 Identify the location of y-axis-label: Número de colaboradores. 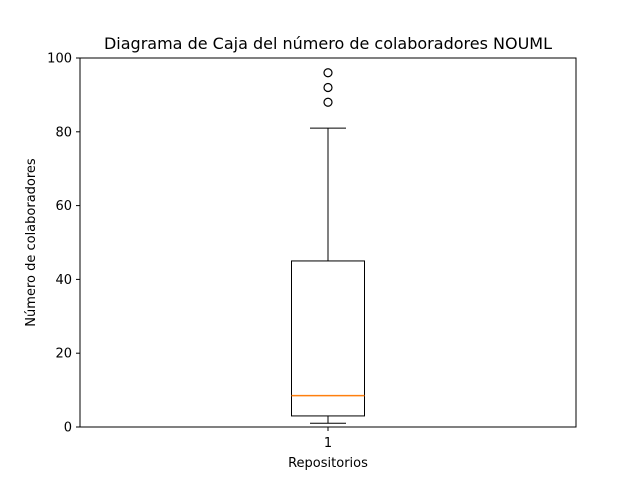
(31, 242).